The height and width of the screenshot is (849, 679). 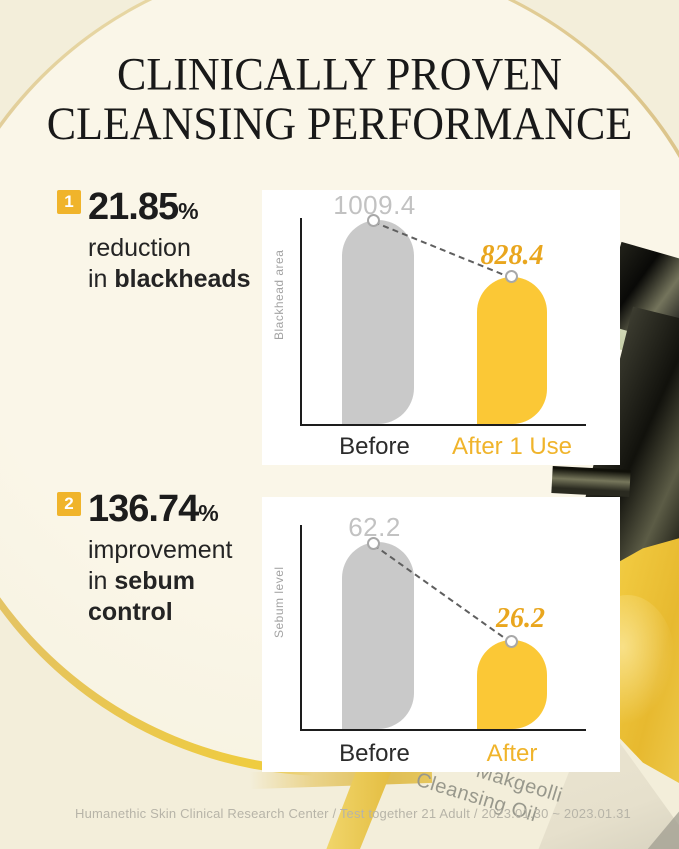 What do you see at coordinates (512, 255) in the screenshot?
I see `bar-value-after: 828.4` at bounding box center [512, 255].